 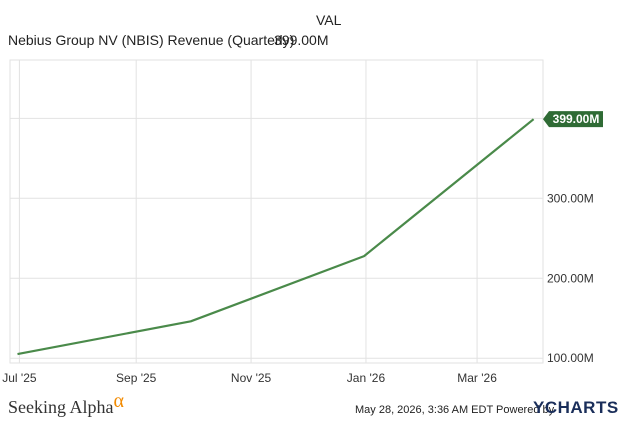 I want to click on y-tick-label: 300.00M, so click(x=570, y=198).